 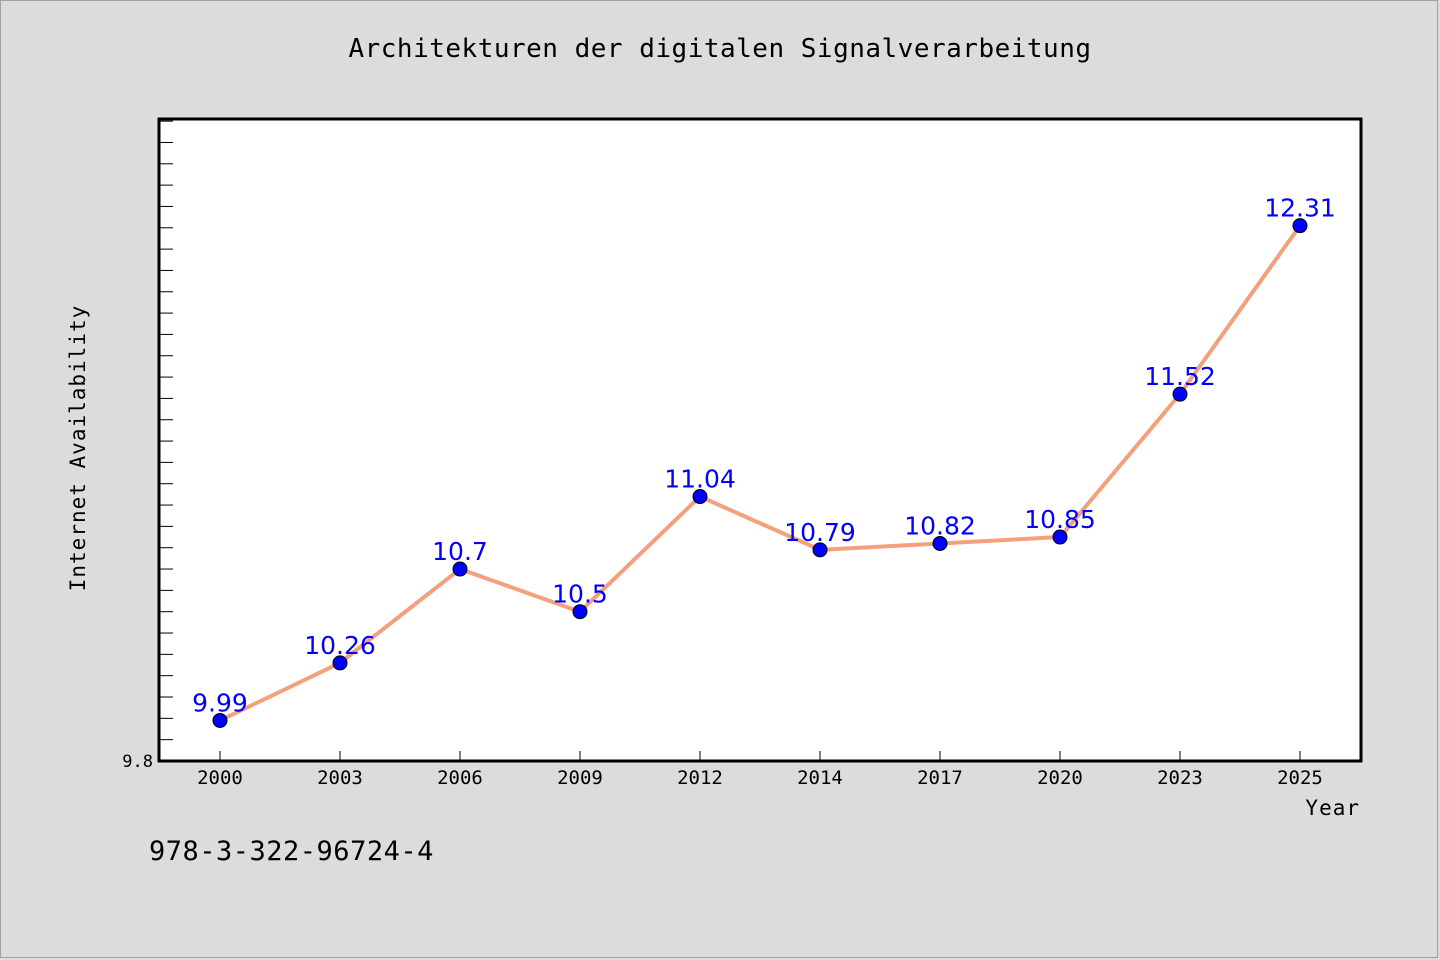 I want to click on isbn-footnote: 978-3-322-96724-4, so click(x=291, y=851).